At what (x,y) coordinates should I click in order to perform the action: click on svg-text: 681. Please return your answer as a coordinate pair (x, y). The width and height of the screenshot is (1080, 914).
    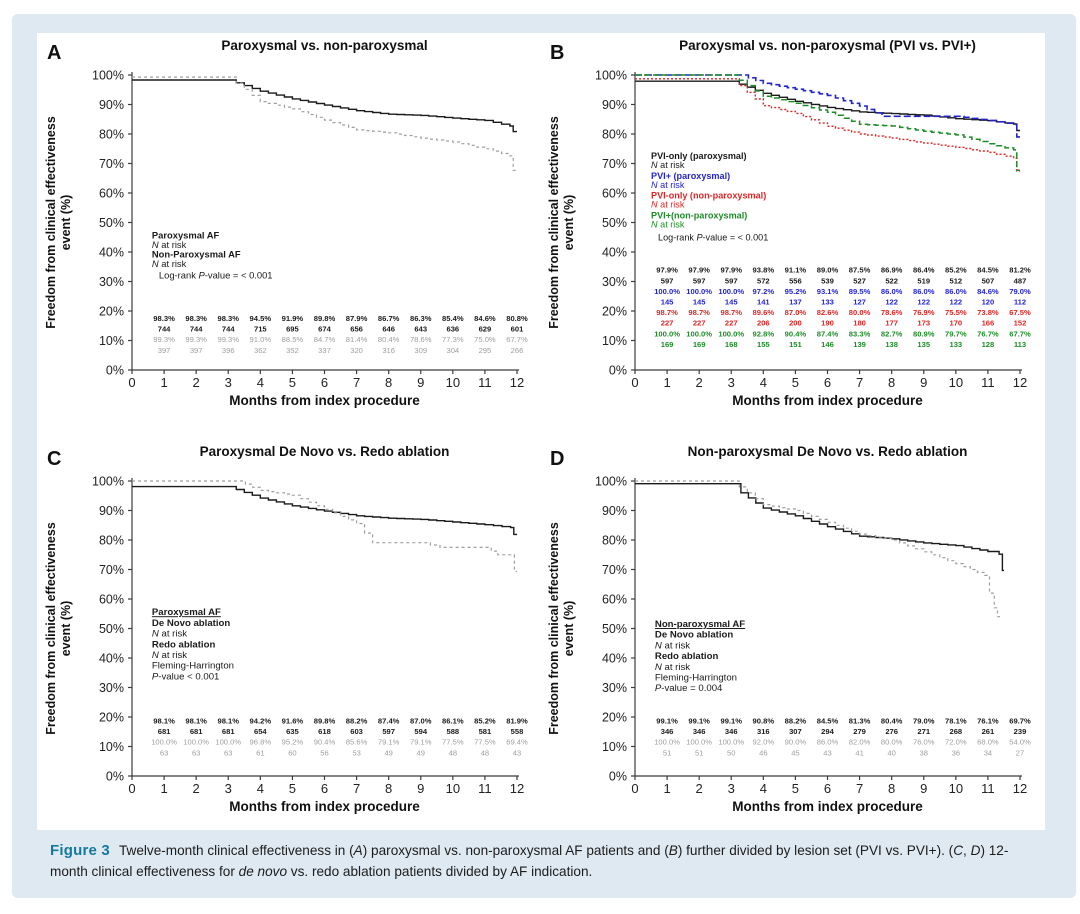
    Looking at the image, I should click on (196, 731).